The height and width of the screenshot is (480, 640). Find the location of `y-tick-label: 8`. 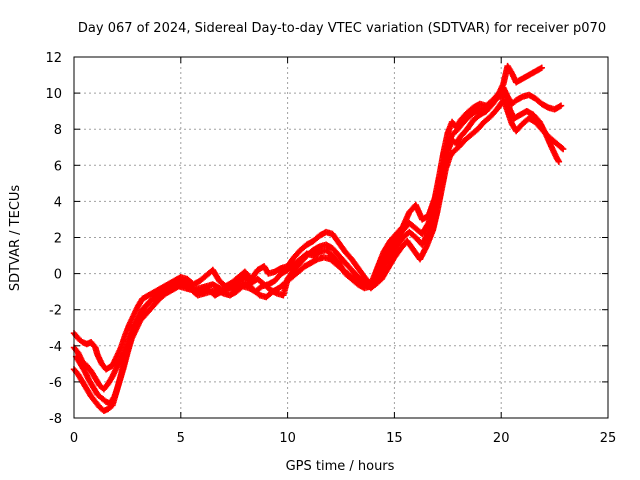

y-tick-label: 8 is located at coordinates (58, 130).